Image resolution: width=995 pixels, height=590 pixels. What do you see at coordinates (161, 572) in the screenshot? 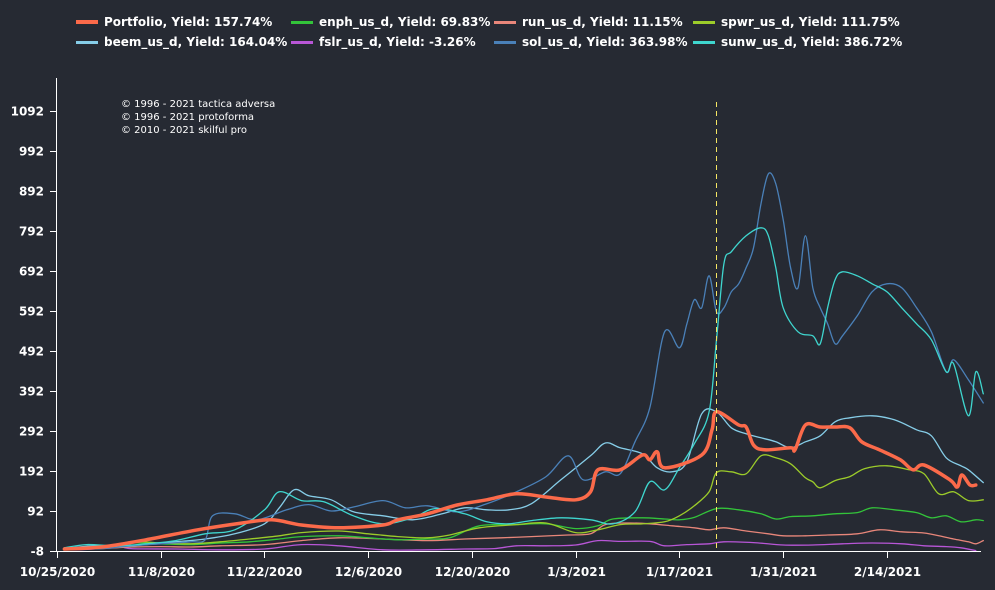
I see `x-tick-label: 11/8/2020` at bounding box center [161, 572].